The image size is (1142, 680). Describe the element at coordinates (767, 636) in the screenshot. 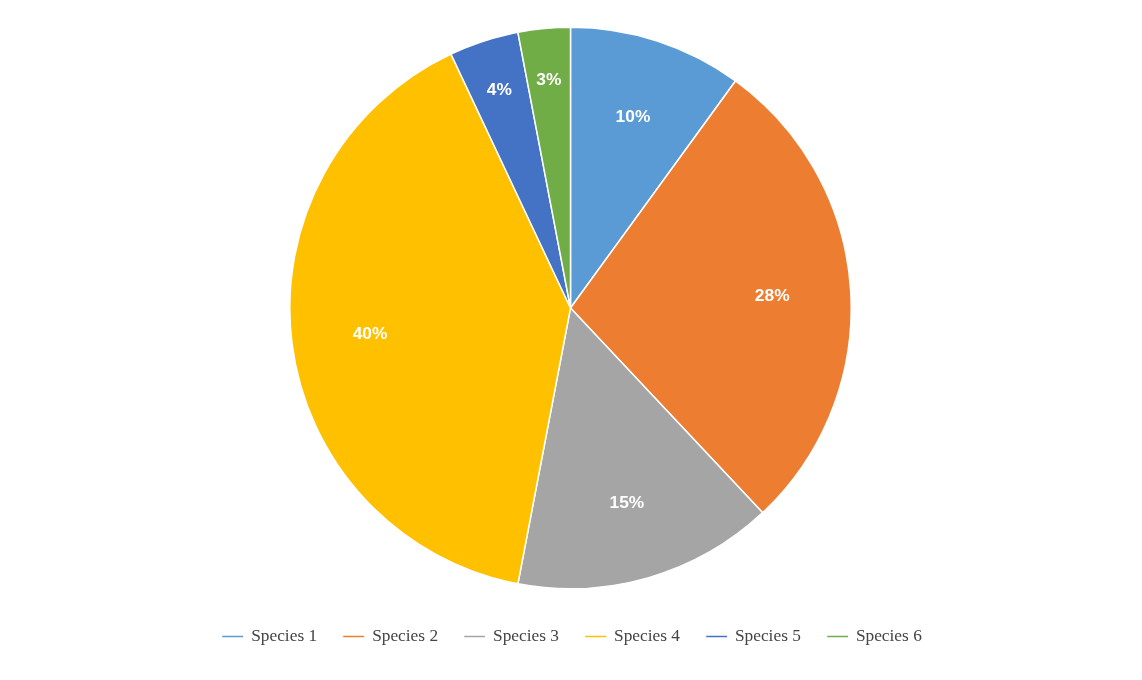

I see `legend-label: Species 5` at that location.